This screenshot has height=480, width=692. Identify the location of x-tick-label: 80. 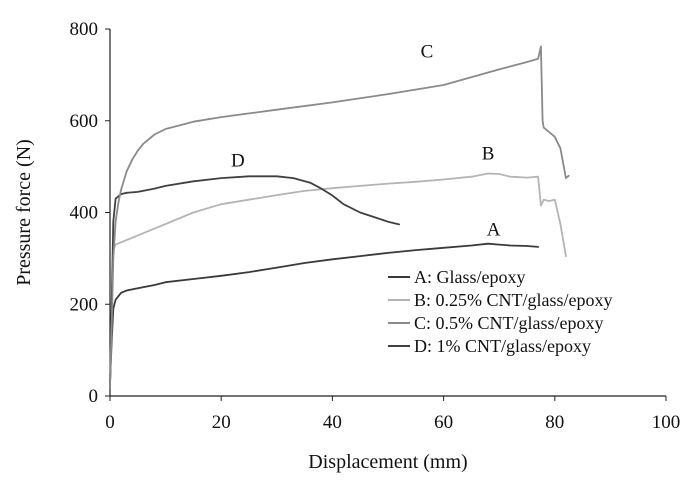
(554, 422).